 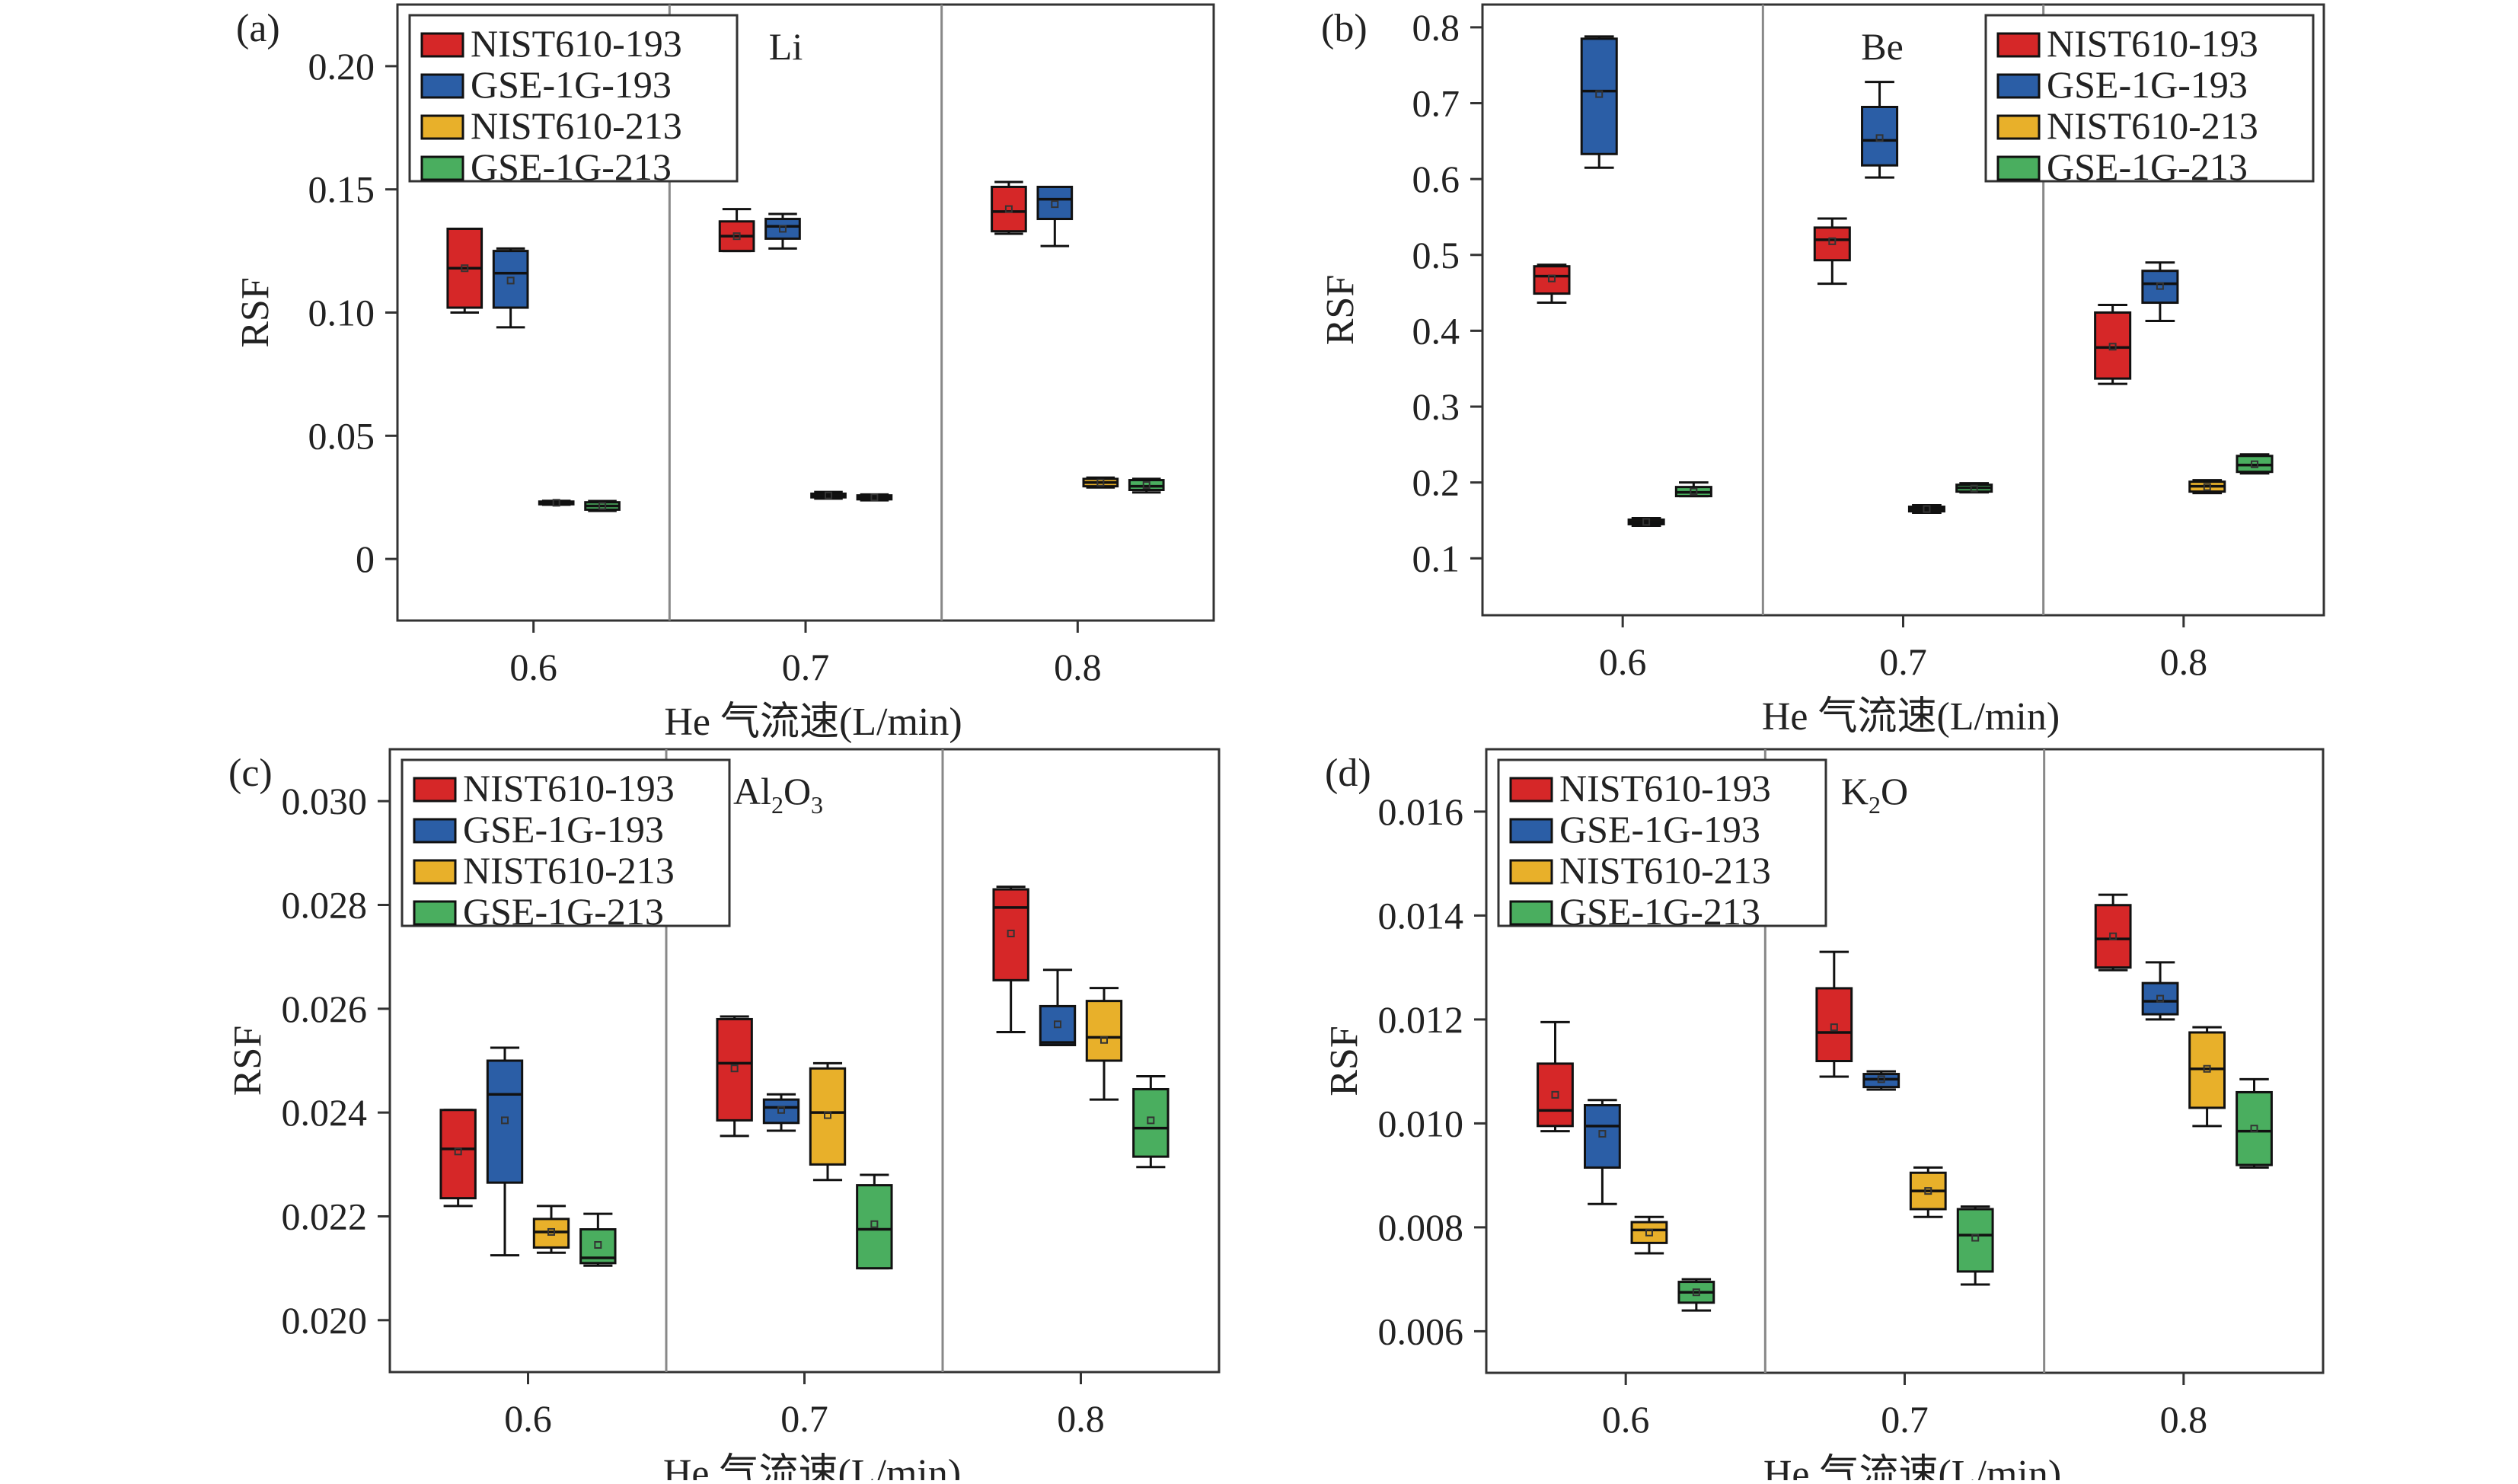 I want to click on legend-label: GSE-1G-213, so click(x=571, y=166).